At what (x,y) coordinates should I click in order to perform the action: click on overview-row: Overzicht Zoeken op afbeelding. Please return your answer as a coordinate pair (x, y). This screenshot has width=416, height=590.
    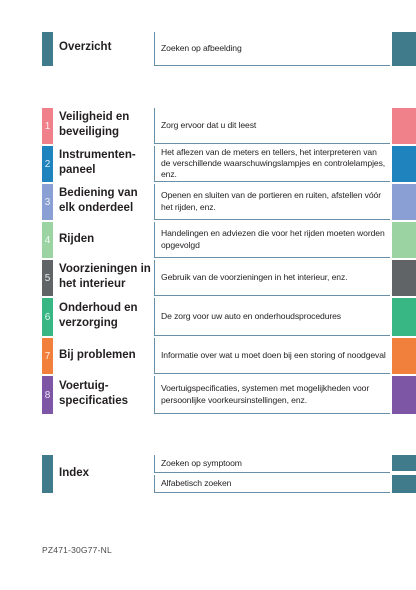
    Looking at the image, I should click on (208, 49).